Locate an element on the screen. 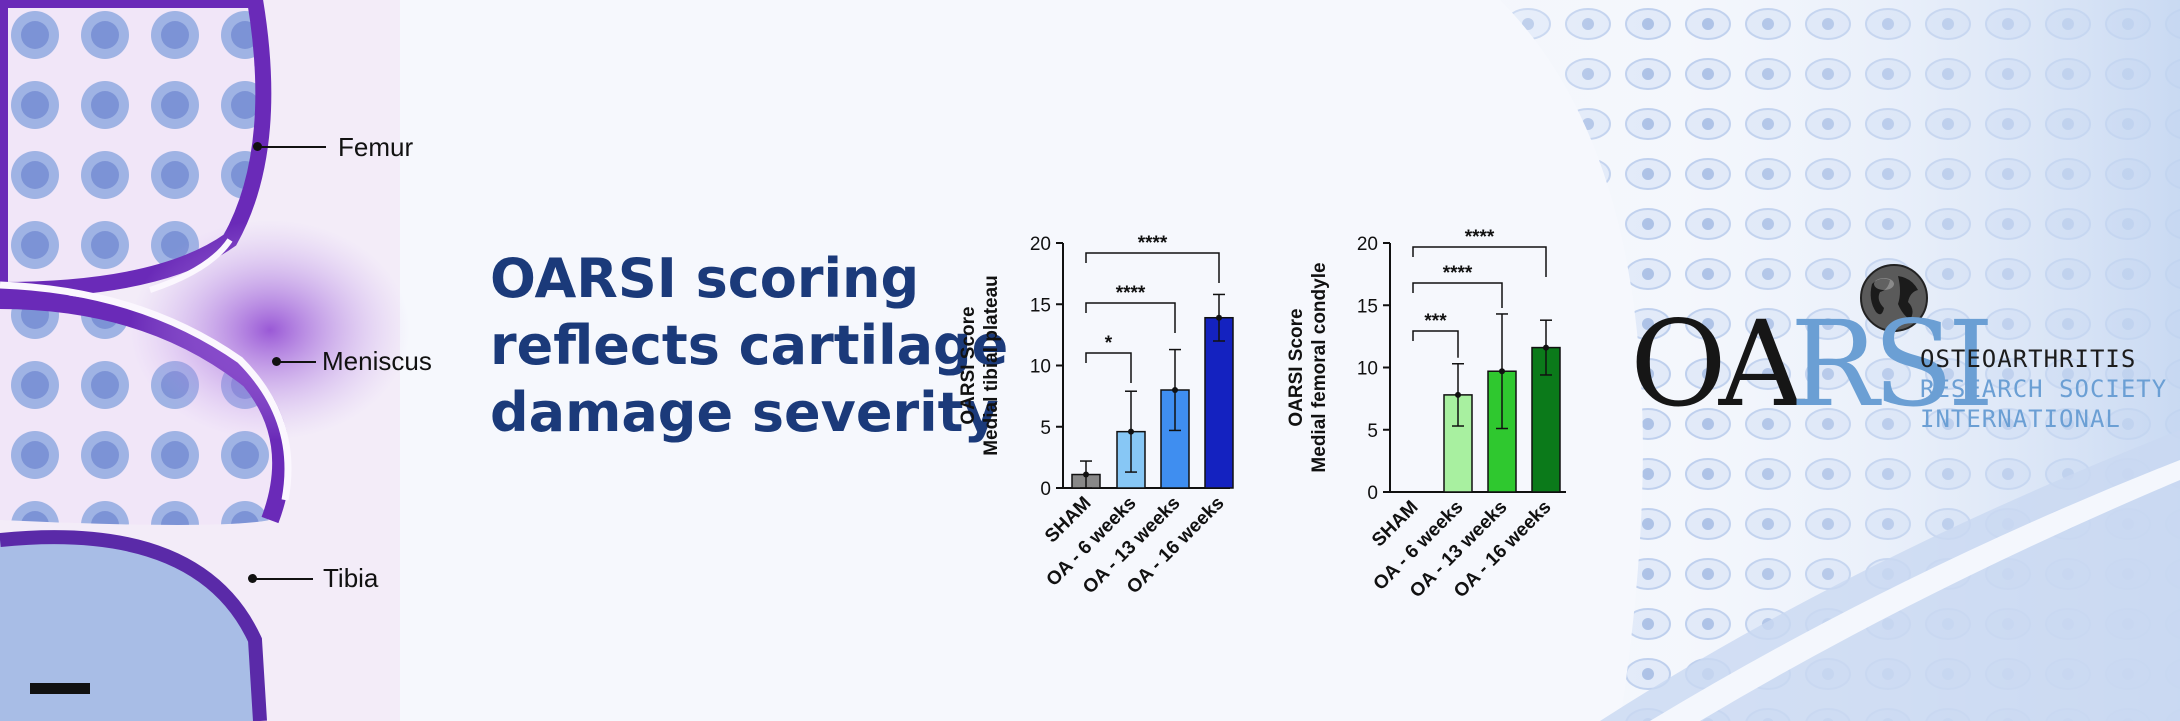  meniscus-pointer-dot is located at coordinates (276, 361).